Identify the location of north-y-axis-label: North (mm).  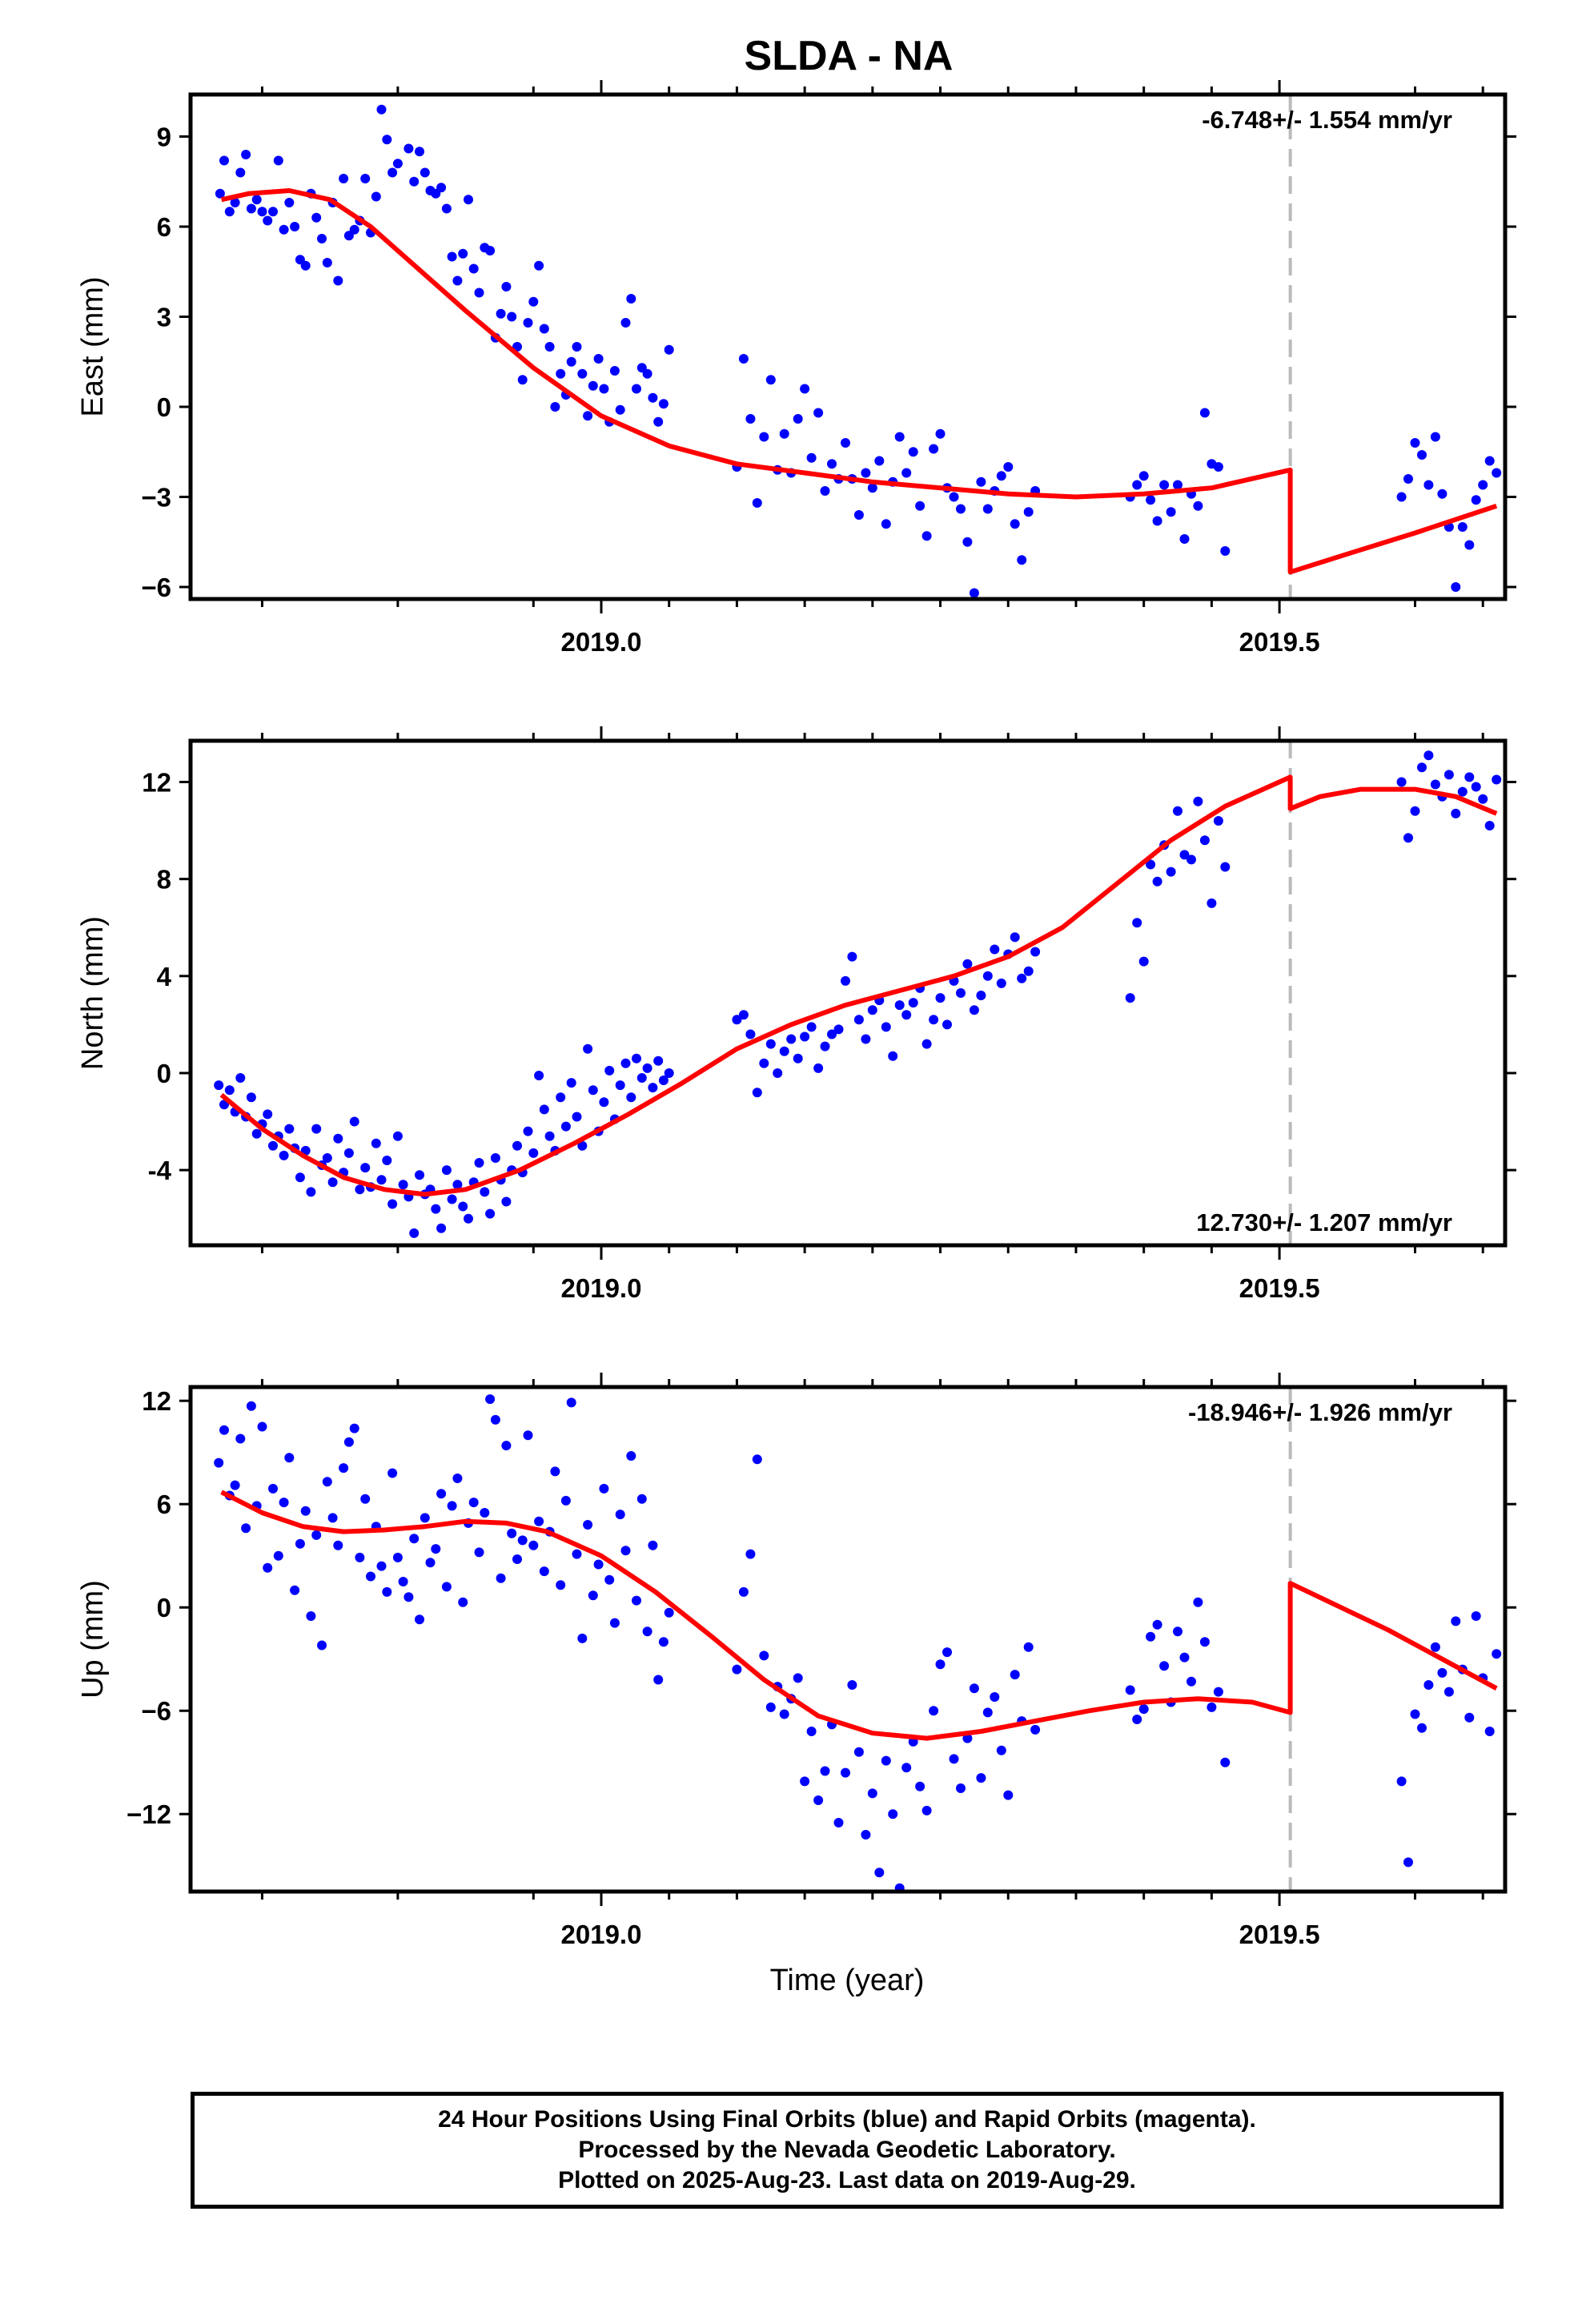
(93, 993).